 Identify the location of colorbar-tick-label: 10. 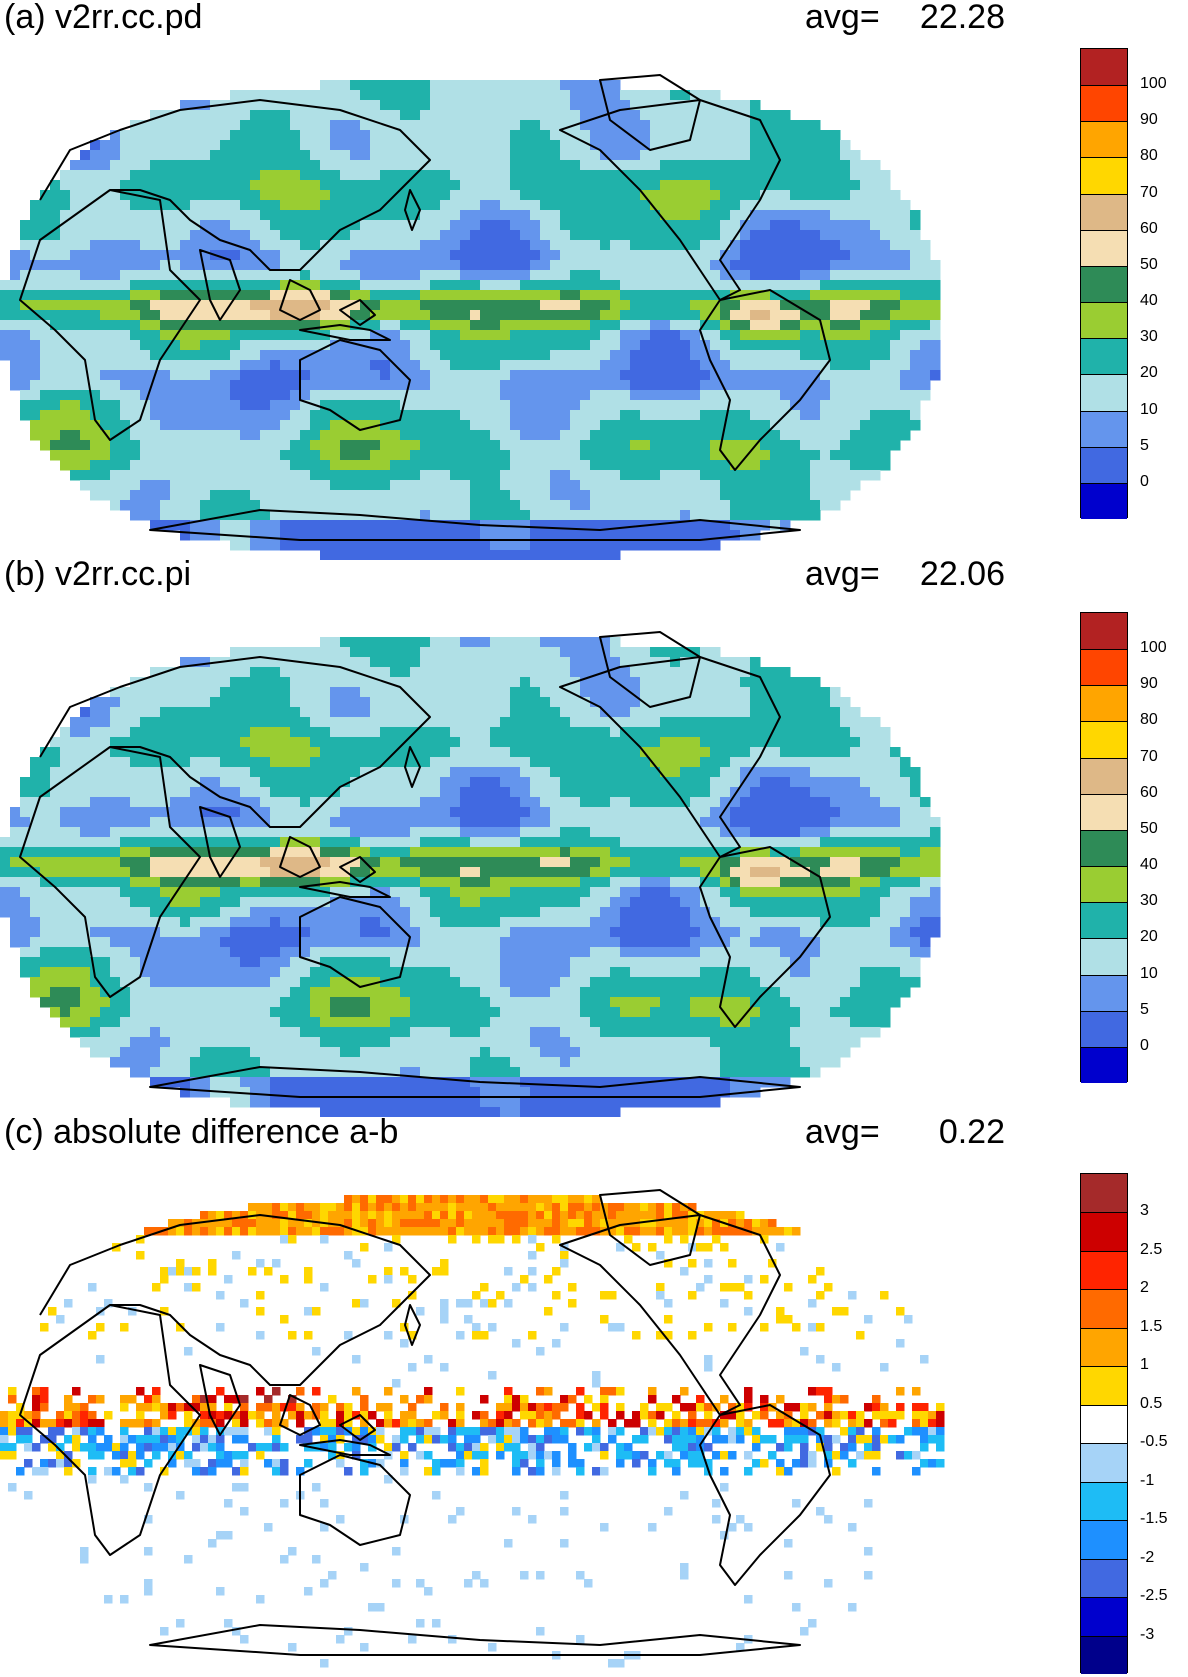
(1149, 409).